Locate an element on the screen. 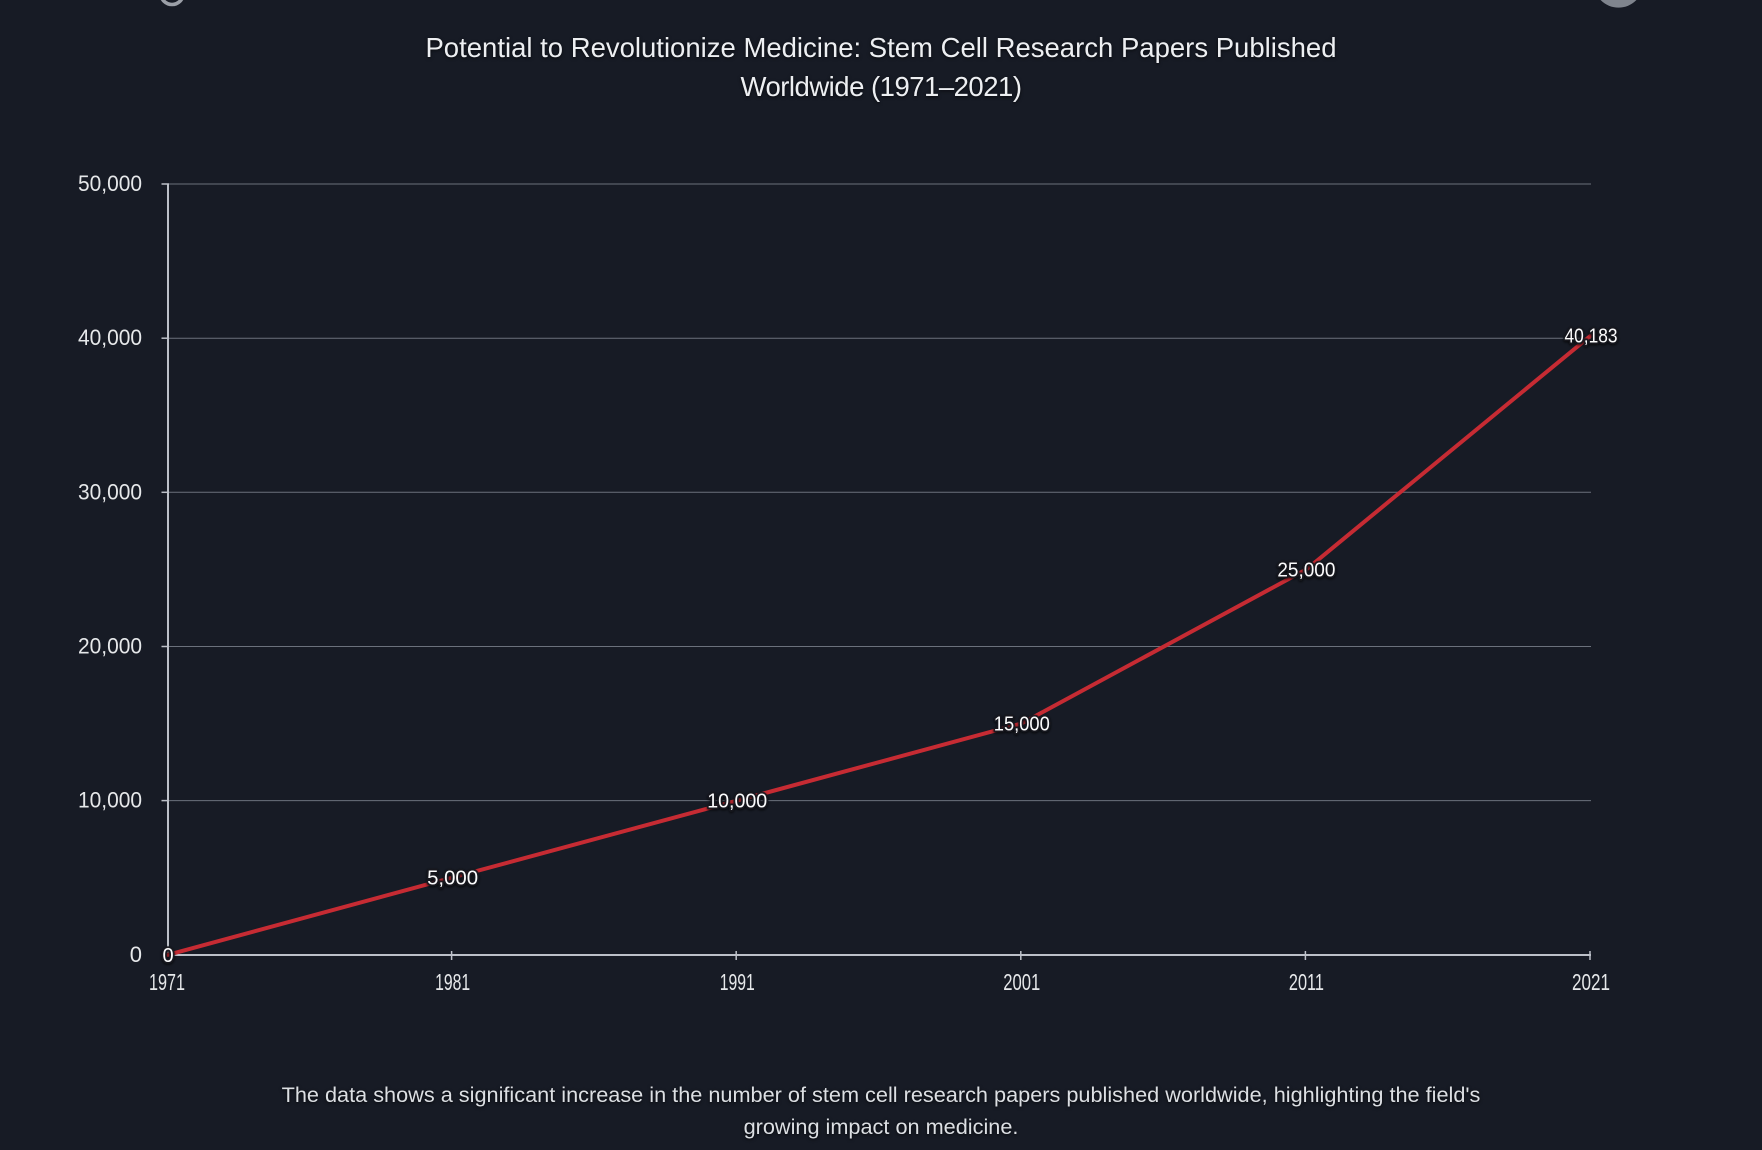 This screenshot has height=1150, width=1762. svg-text: 5,000 is located at coordinates (452, 879).